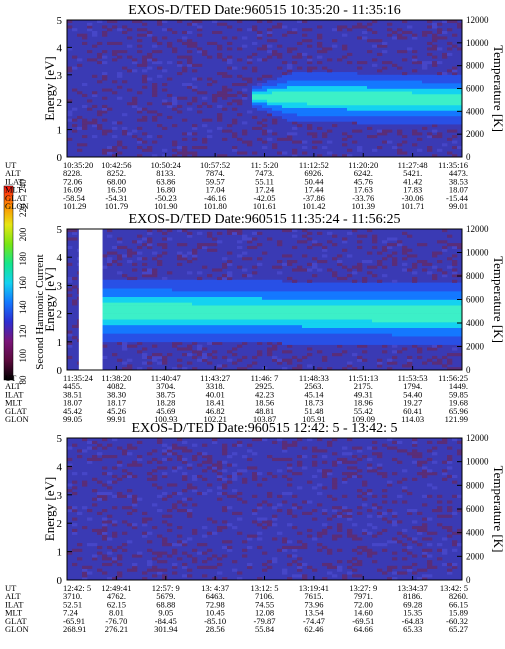  I want to click on orbit-value: 99.91, so click(116, 419).